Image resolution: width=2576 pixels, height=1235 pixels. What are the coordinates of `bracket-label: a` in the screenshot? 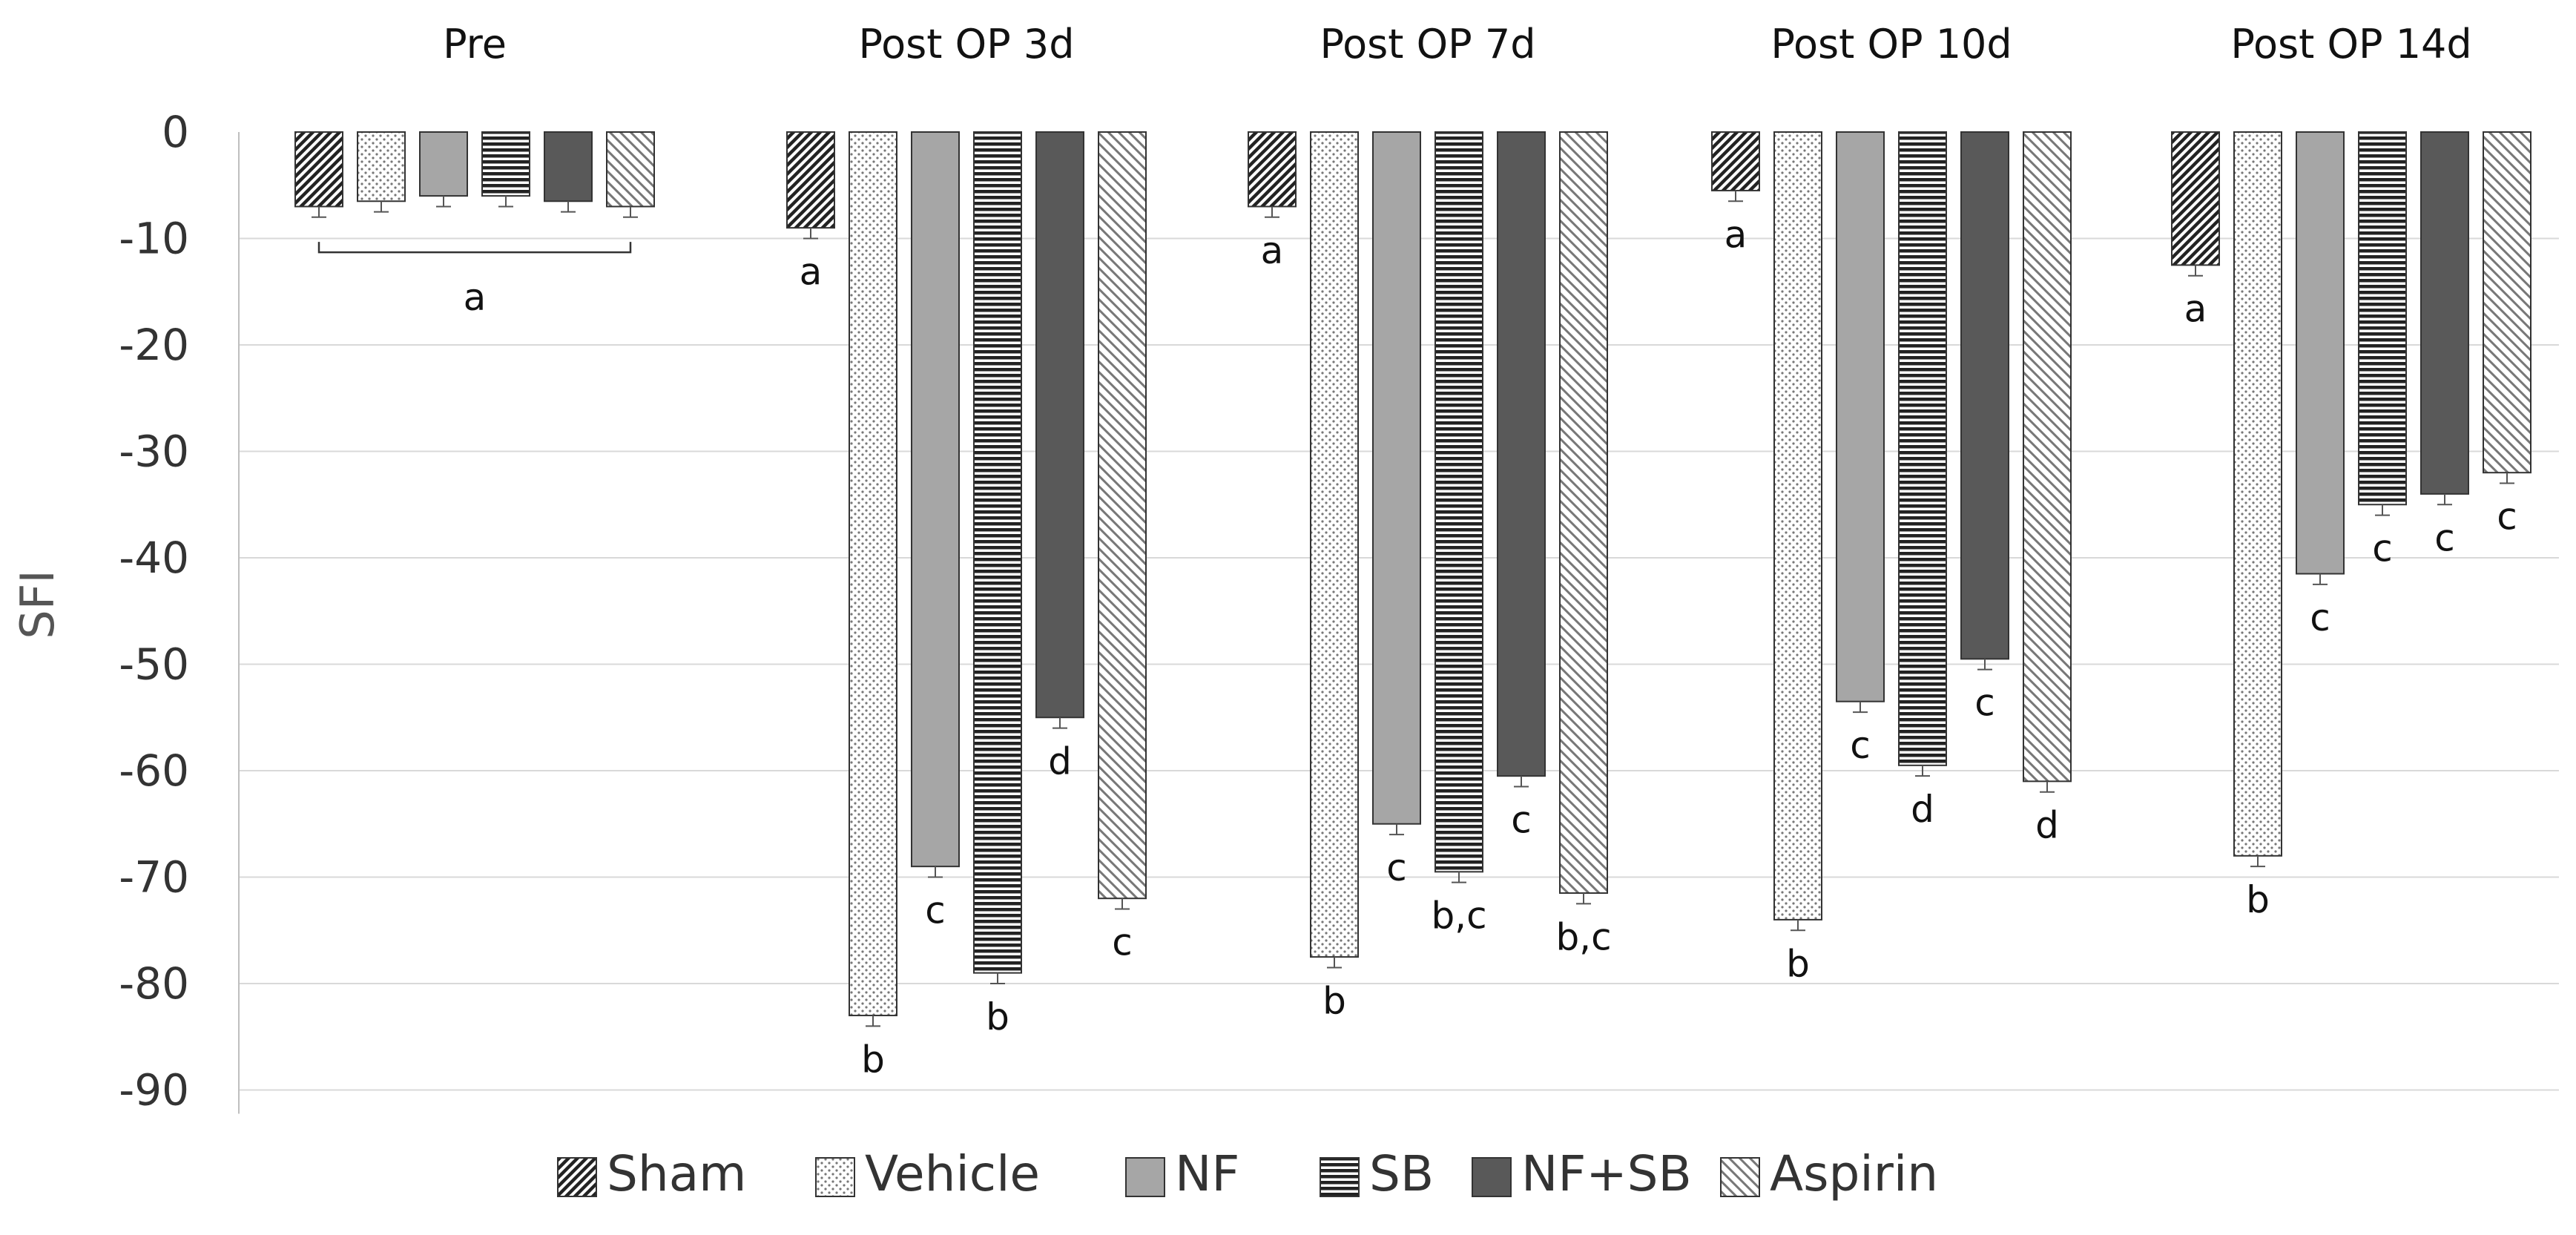 It's located at (476, 297).